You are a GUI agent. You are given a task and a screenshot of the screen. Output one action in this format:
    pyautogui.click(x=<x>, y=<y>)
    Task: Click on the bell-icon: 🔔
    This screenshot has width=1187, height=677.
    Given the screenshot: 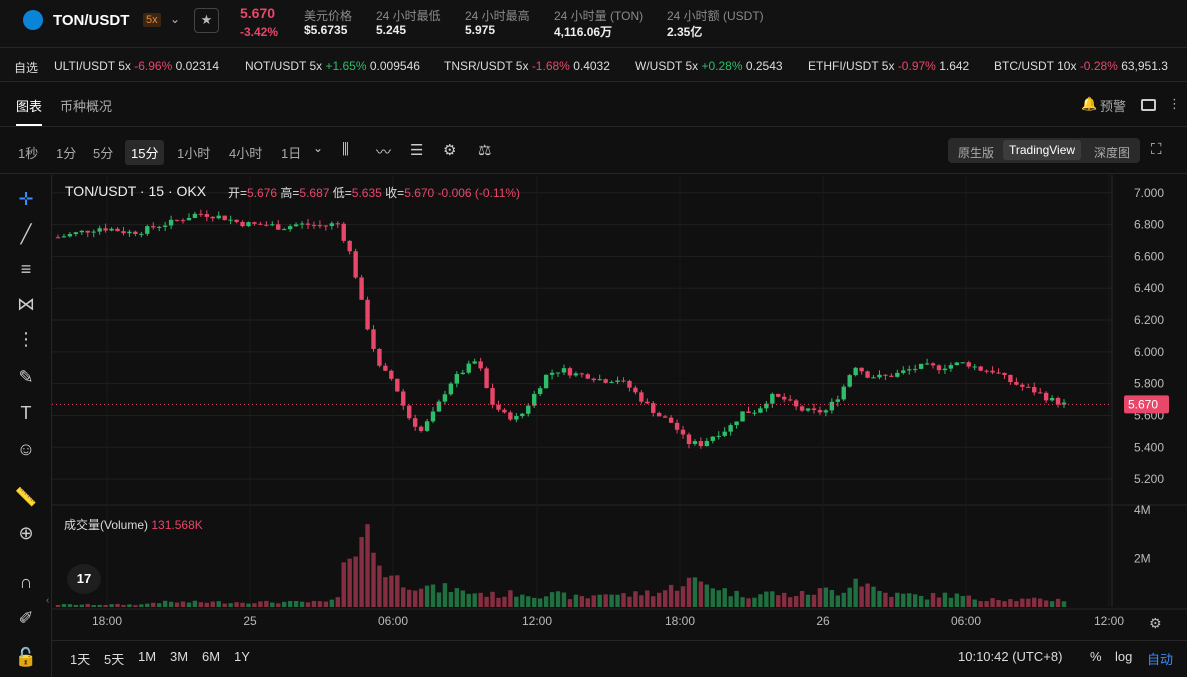 What is the action you would take?
    pyautogui.click(x=1089, y=103)
    